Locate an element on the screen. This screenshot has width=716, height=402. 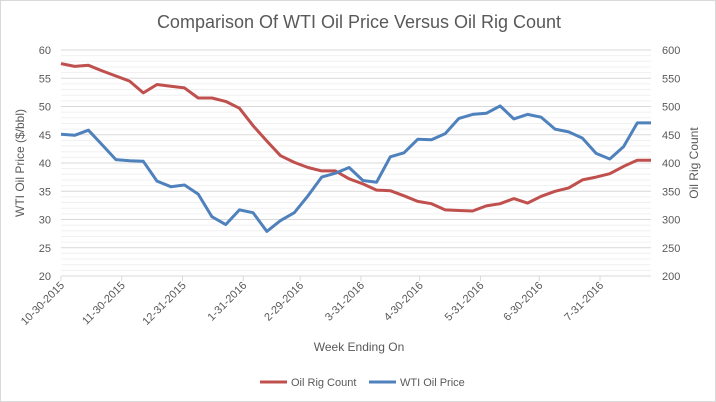
y2-tick-label: 550 is located at coordinates (671, 79).